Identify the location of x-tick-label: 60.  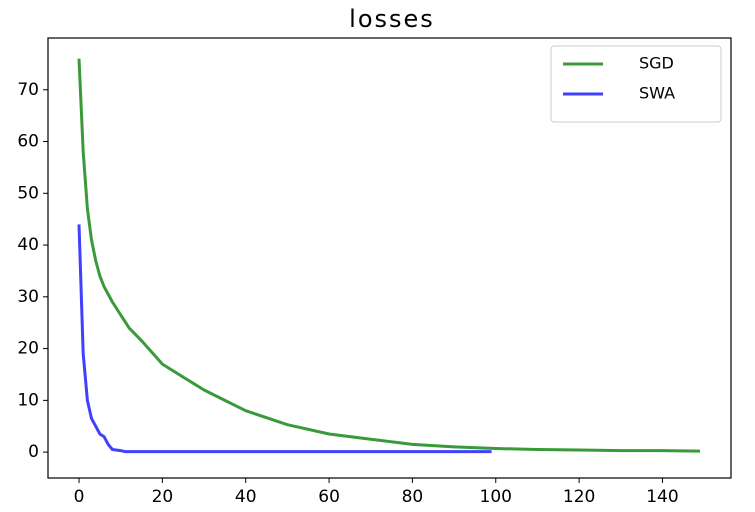
(329, 497).